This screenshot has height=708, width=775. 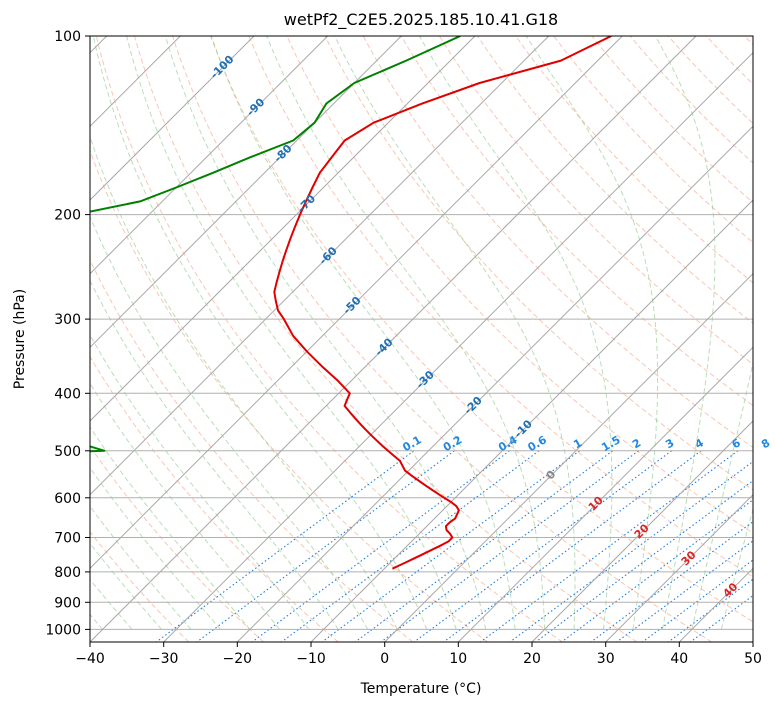 What do you see at coordinates (765, 443) in the screenshot?
I see `mixing-ratio-label: 8` at bounding box center [765, 443].